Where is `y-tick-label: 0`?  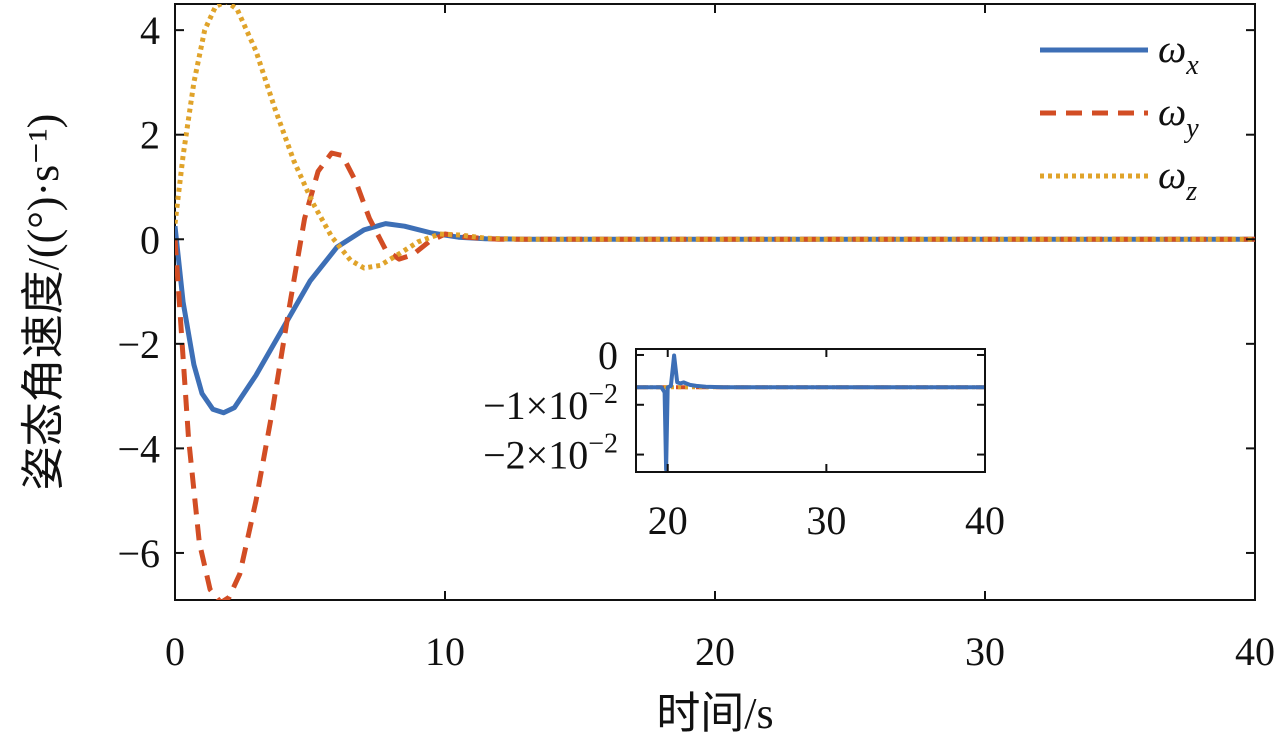
y-tick-label: 0 is located at coordinates (150, 239).